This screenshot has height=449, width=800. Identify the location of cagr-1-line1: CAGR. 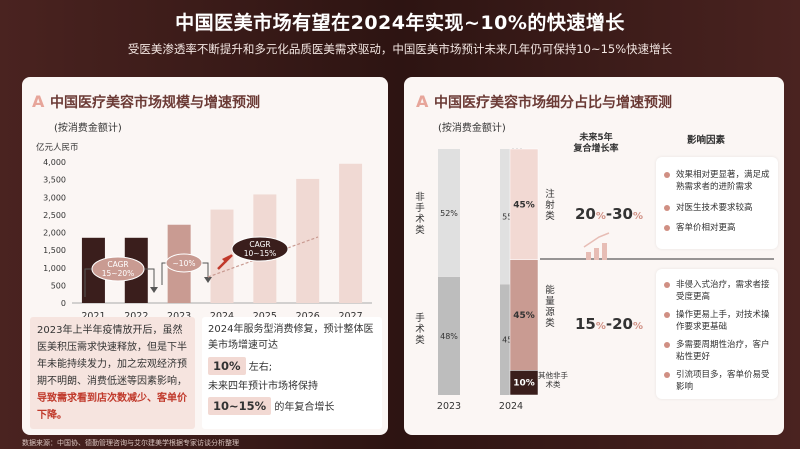
(117, 264).